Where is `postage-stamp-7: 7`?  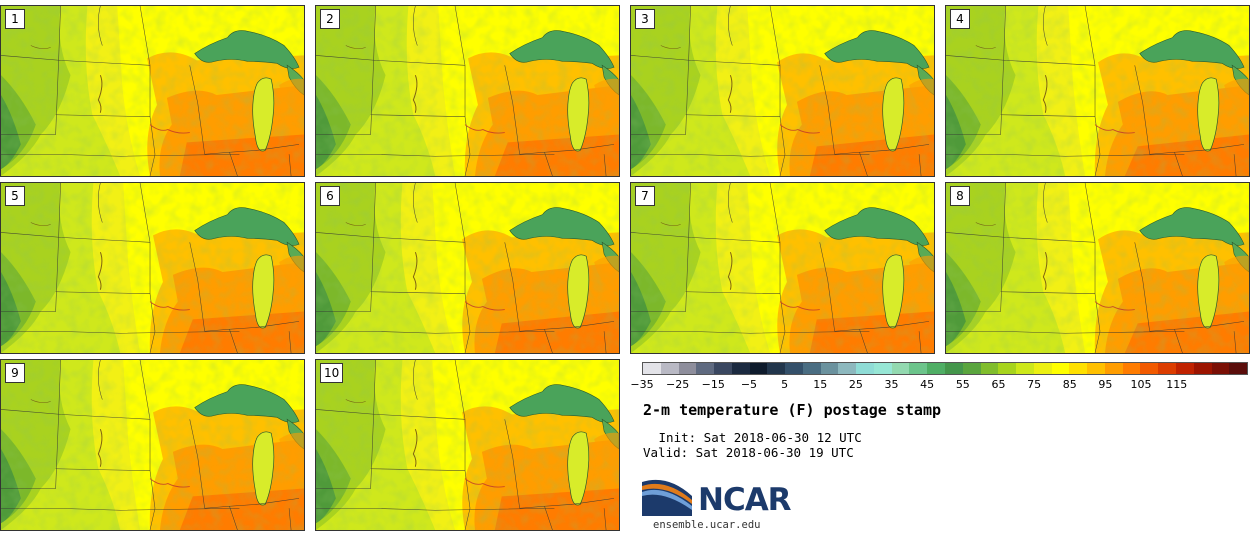 postage-stamp-7: 7 is located at coordinates (782, 268).